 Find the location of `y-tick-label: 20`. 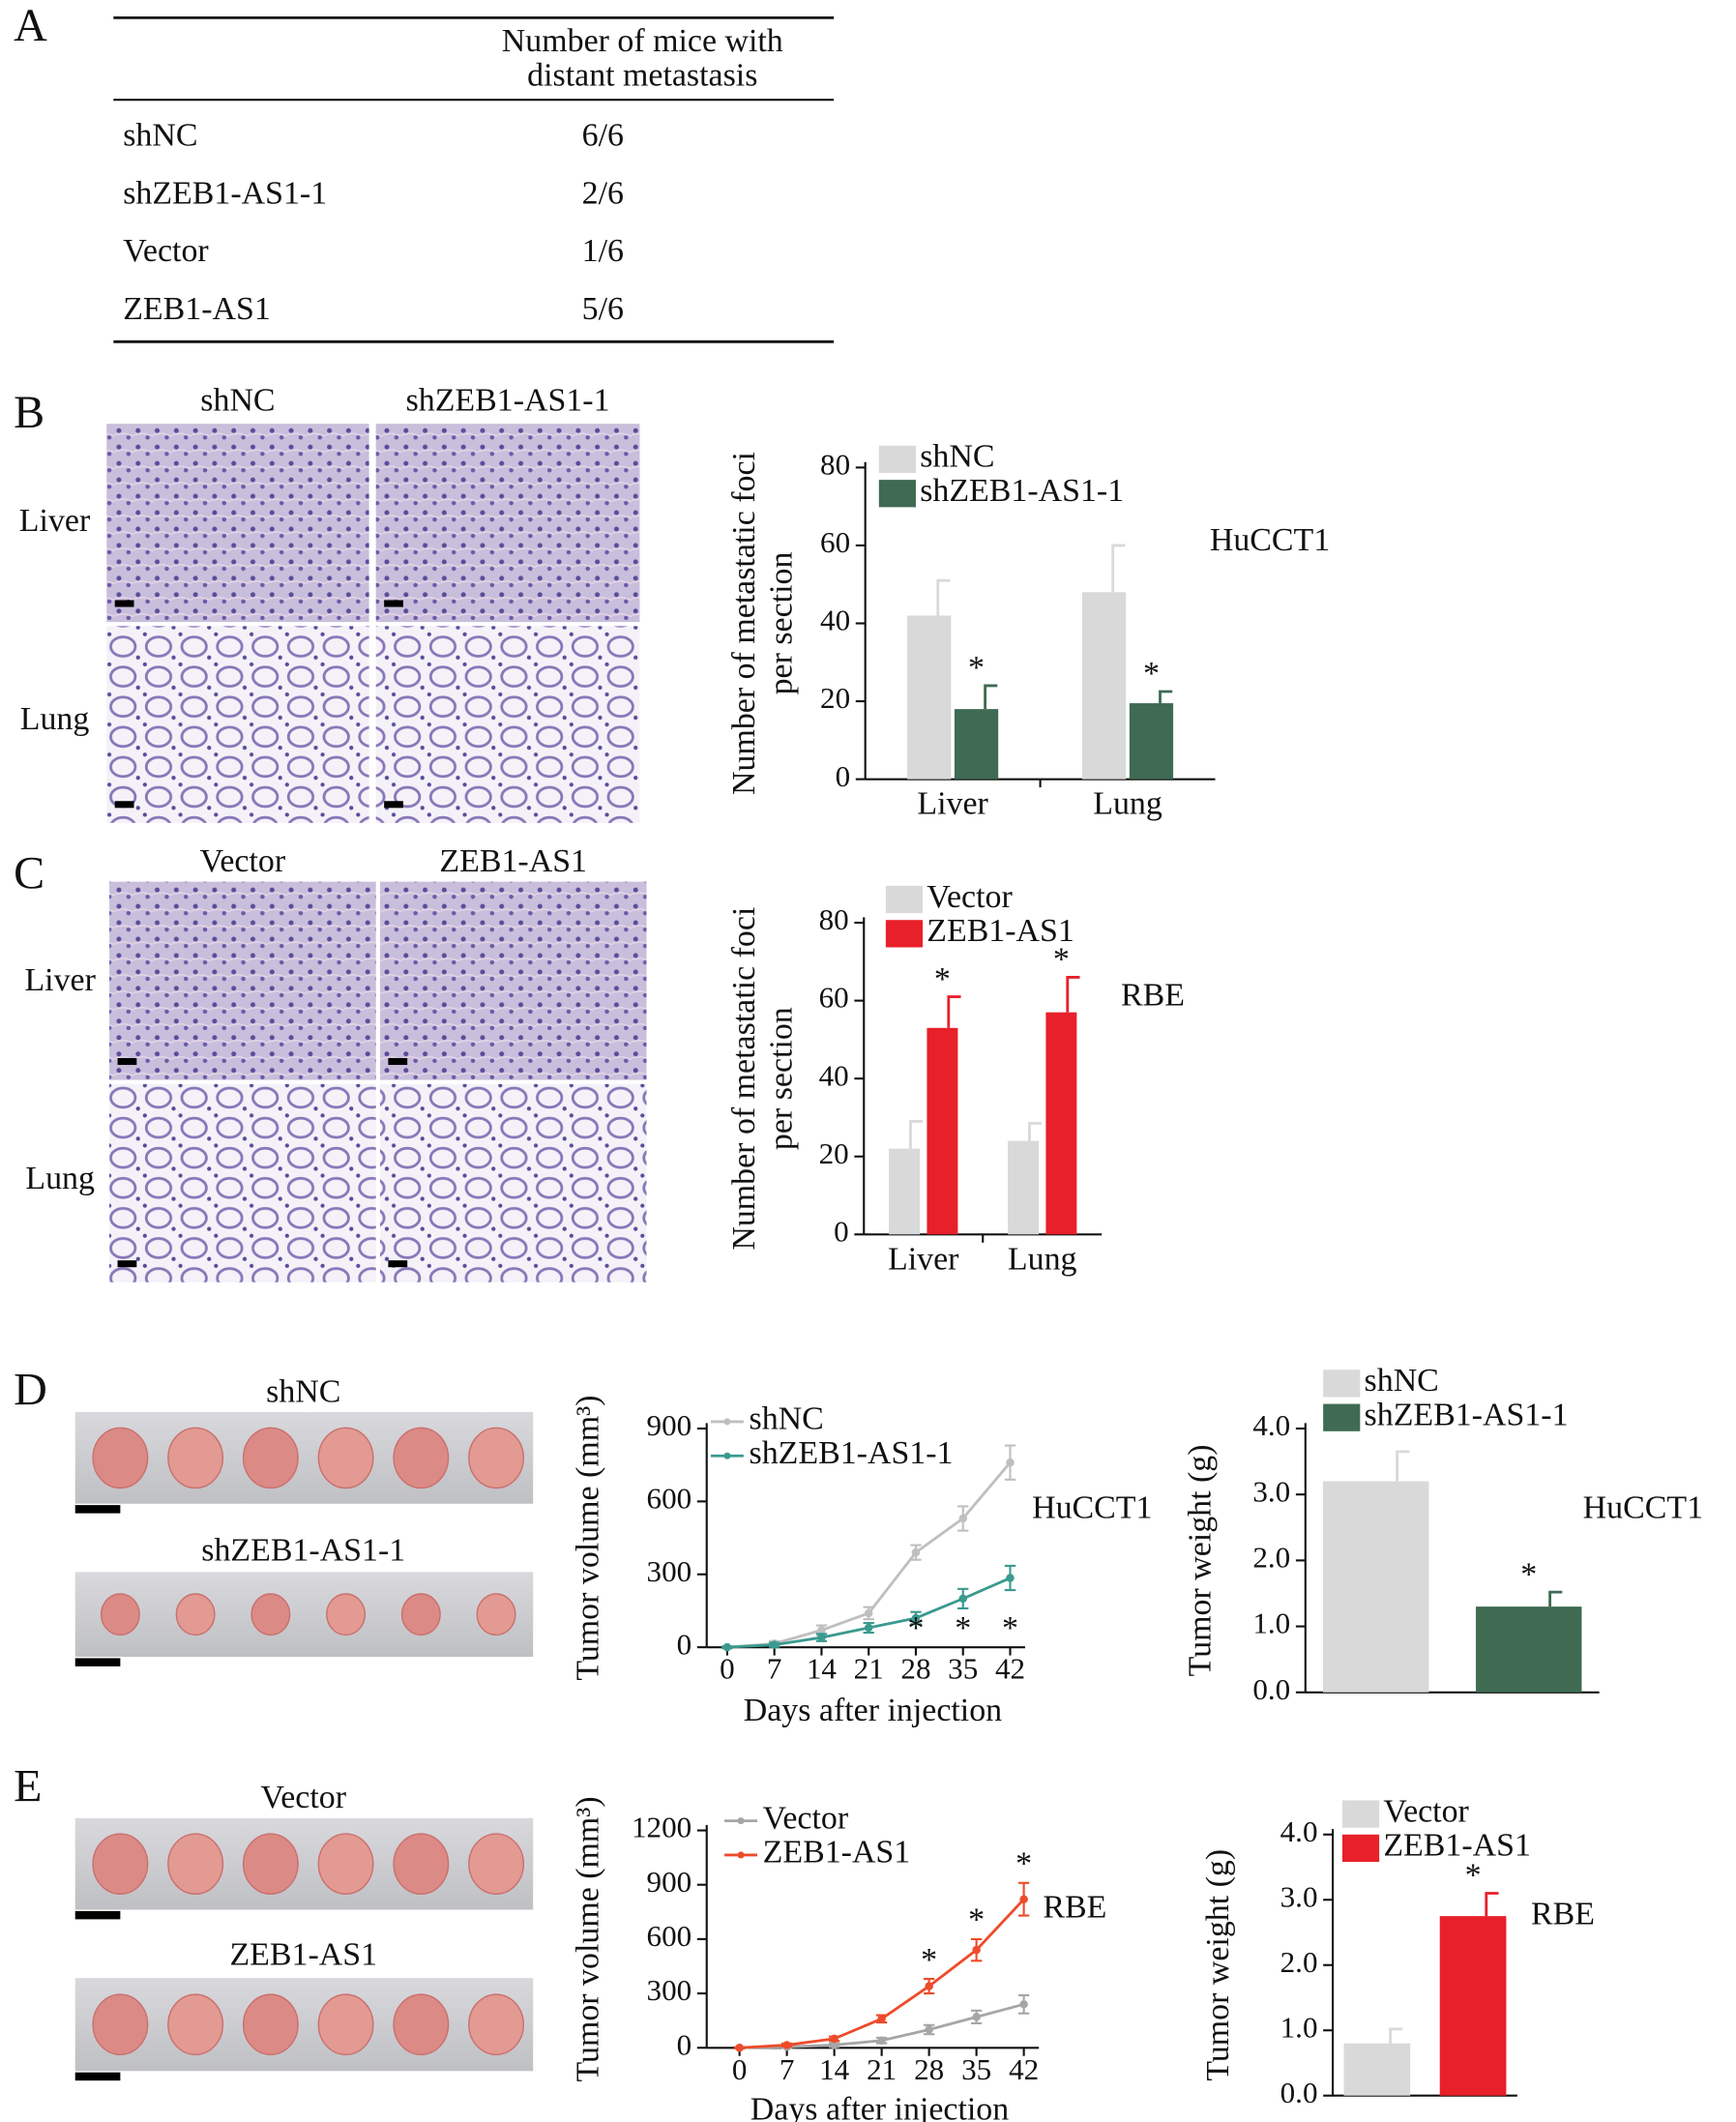

y-tick-label: 20 is located at coordinates (835, 698).